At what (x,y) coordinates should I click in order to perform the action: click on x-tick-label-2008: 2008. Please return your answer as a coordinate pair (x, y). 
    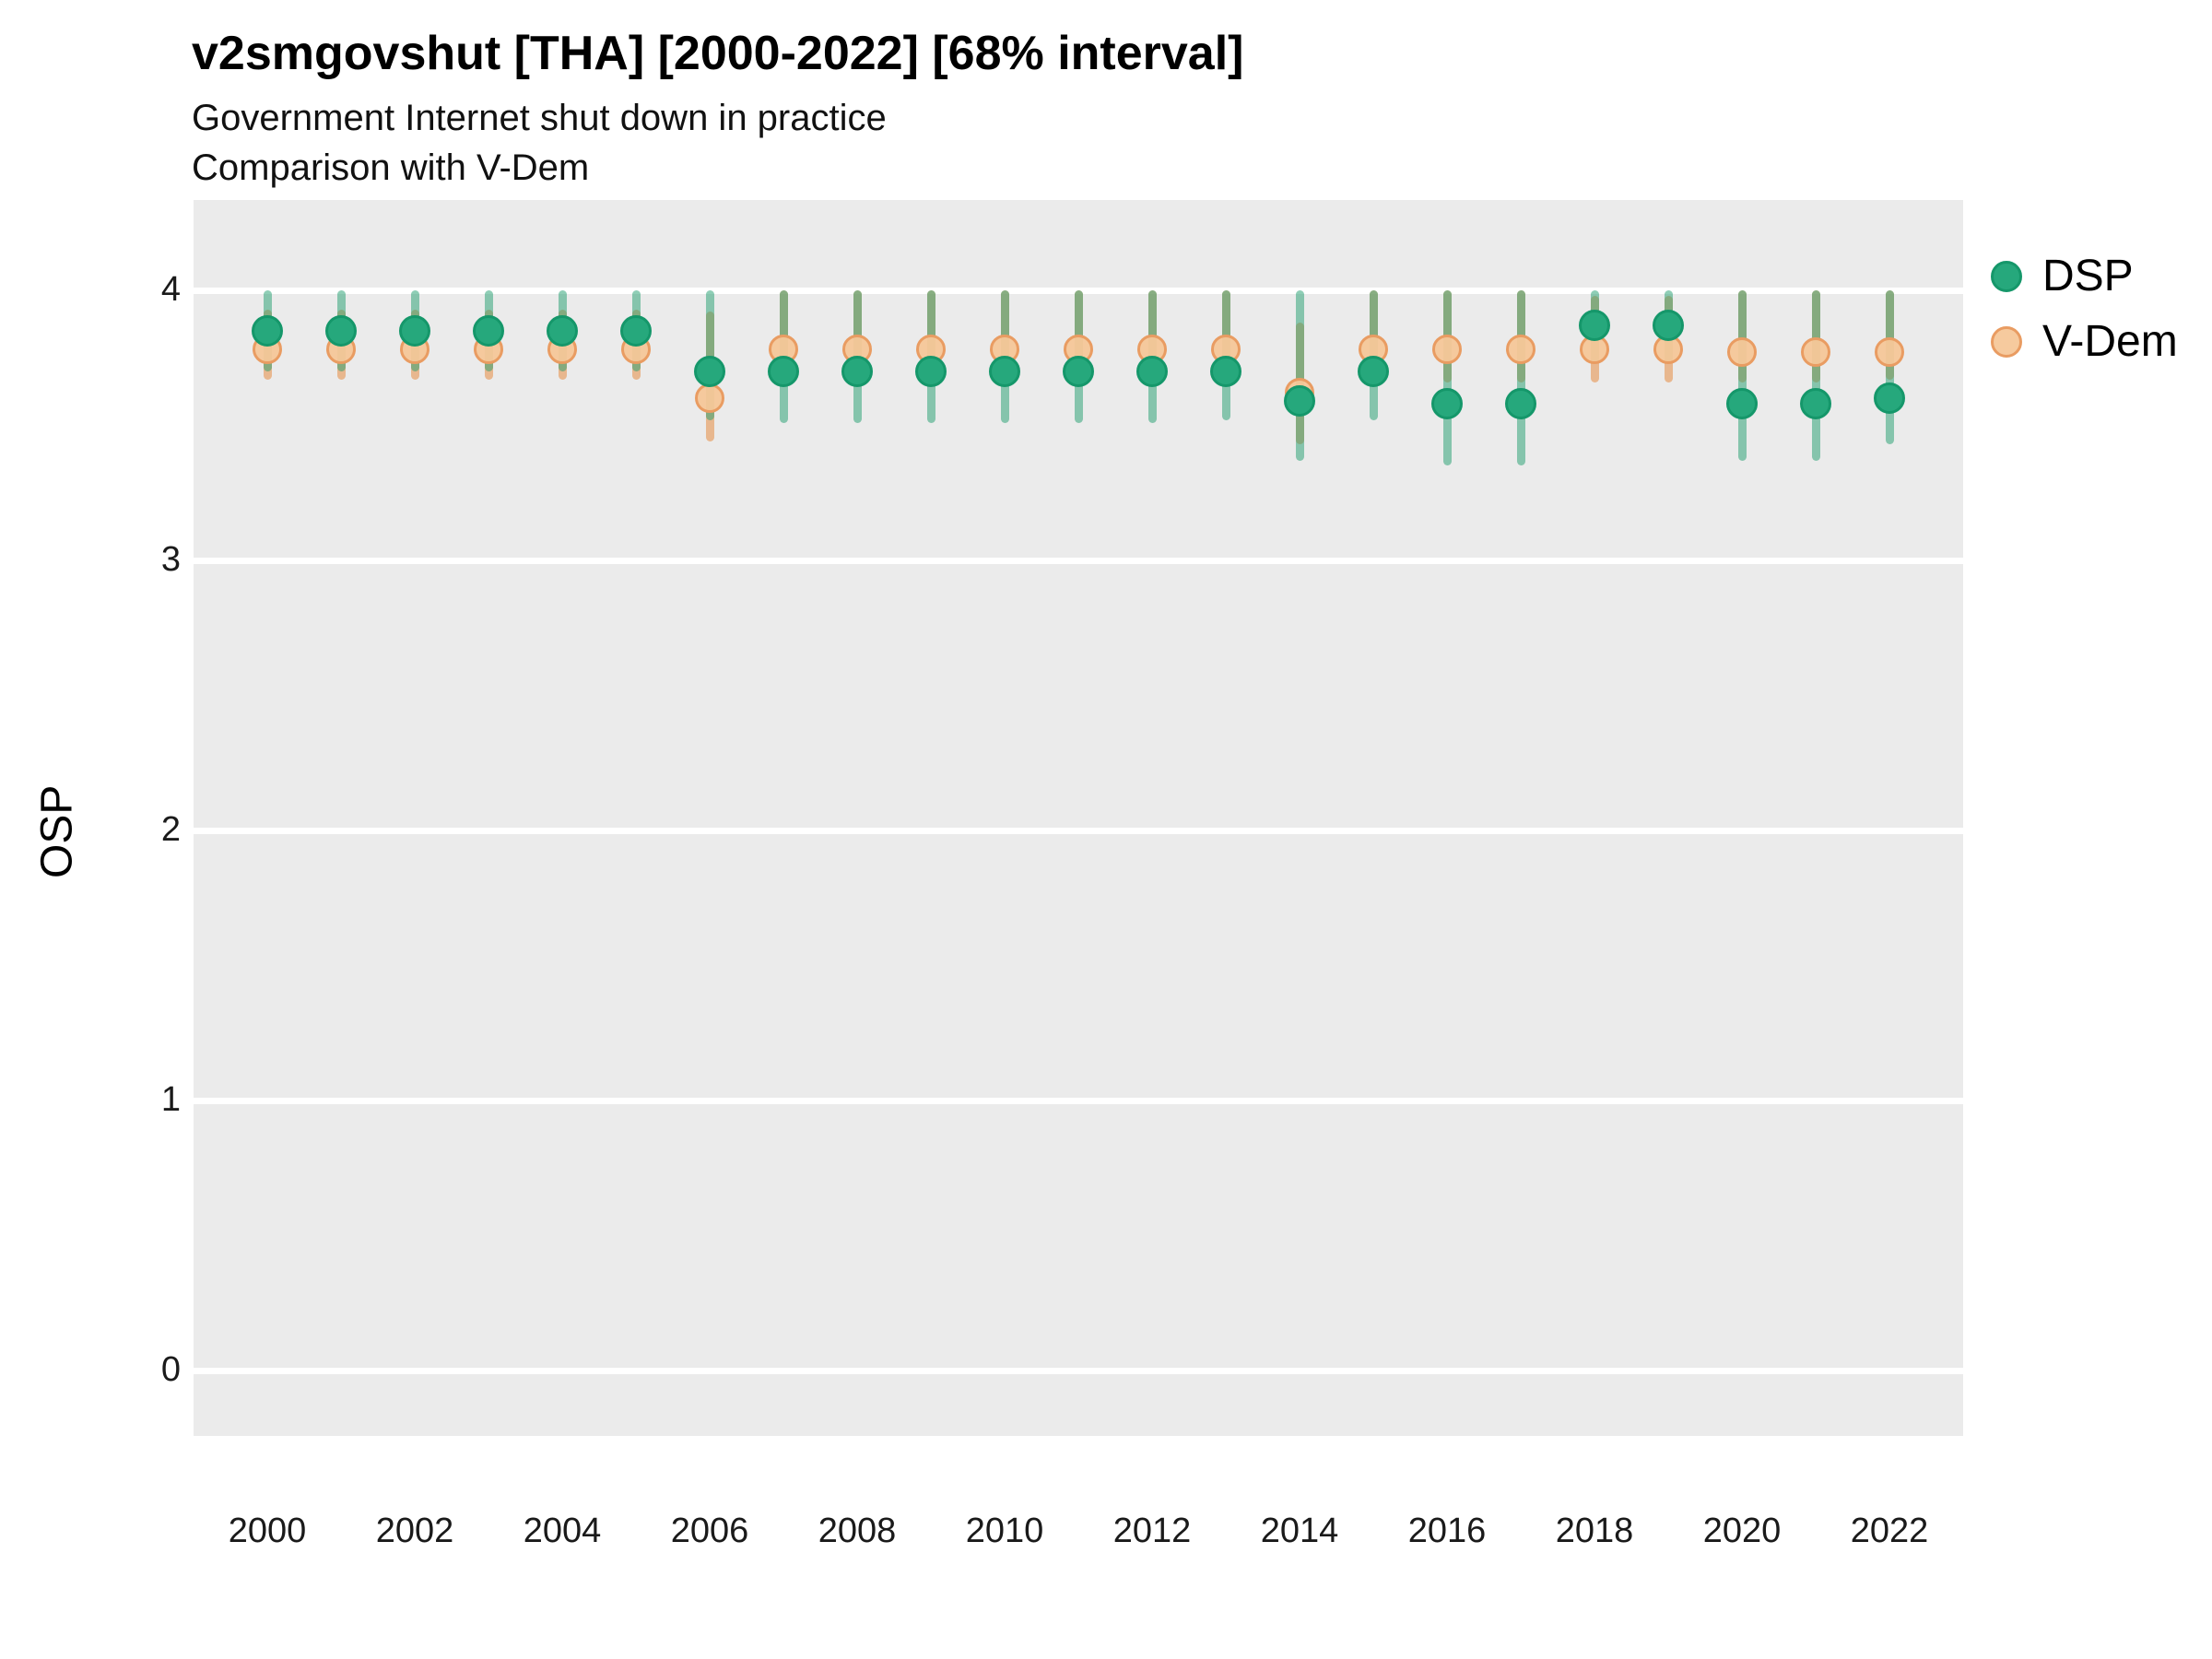
    Looking at the image, I should click on (857, 1531).